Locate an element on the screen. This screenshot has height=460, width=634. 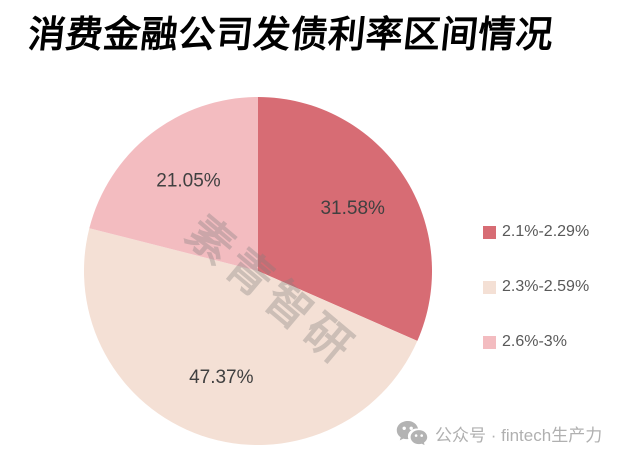
legend-item: 2.3%-2.59% is located at coordinates (536, 287).